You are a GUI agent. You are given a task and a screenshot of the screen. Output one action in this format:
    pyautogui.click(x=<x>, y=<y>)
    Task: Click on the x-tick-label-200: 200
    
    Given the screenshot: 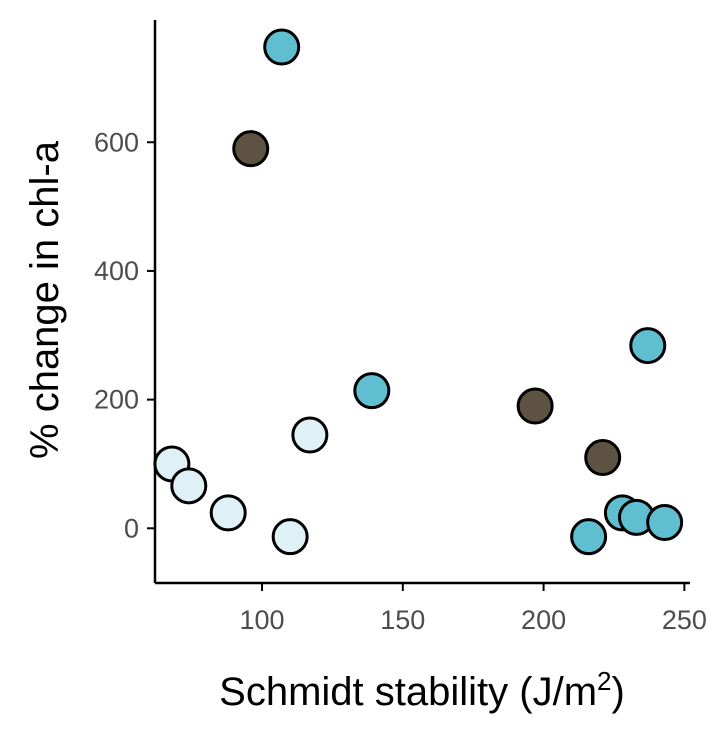 What is the action you would take?
    pyautogui.click(x=543, y=620)
    